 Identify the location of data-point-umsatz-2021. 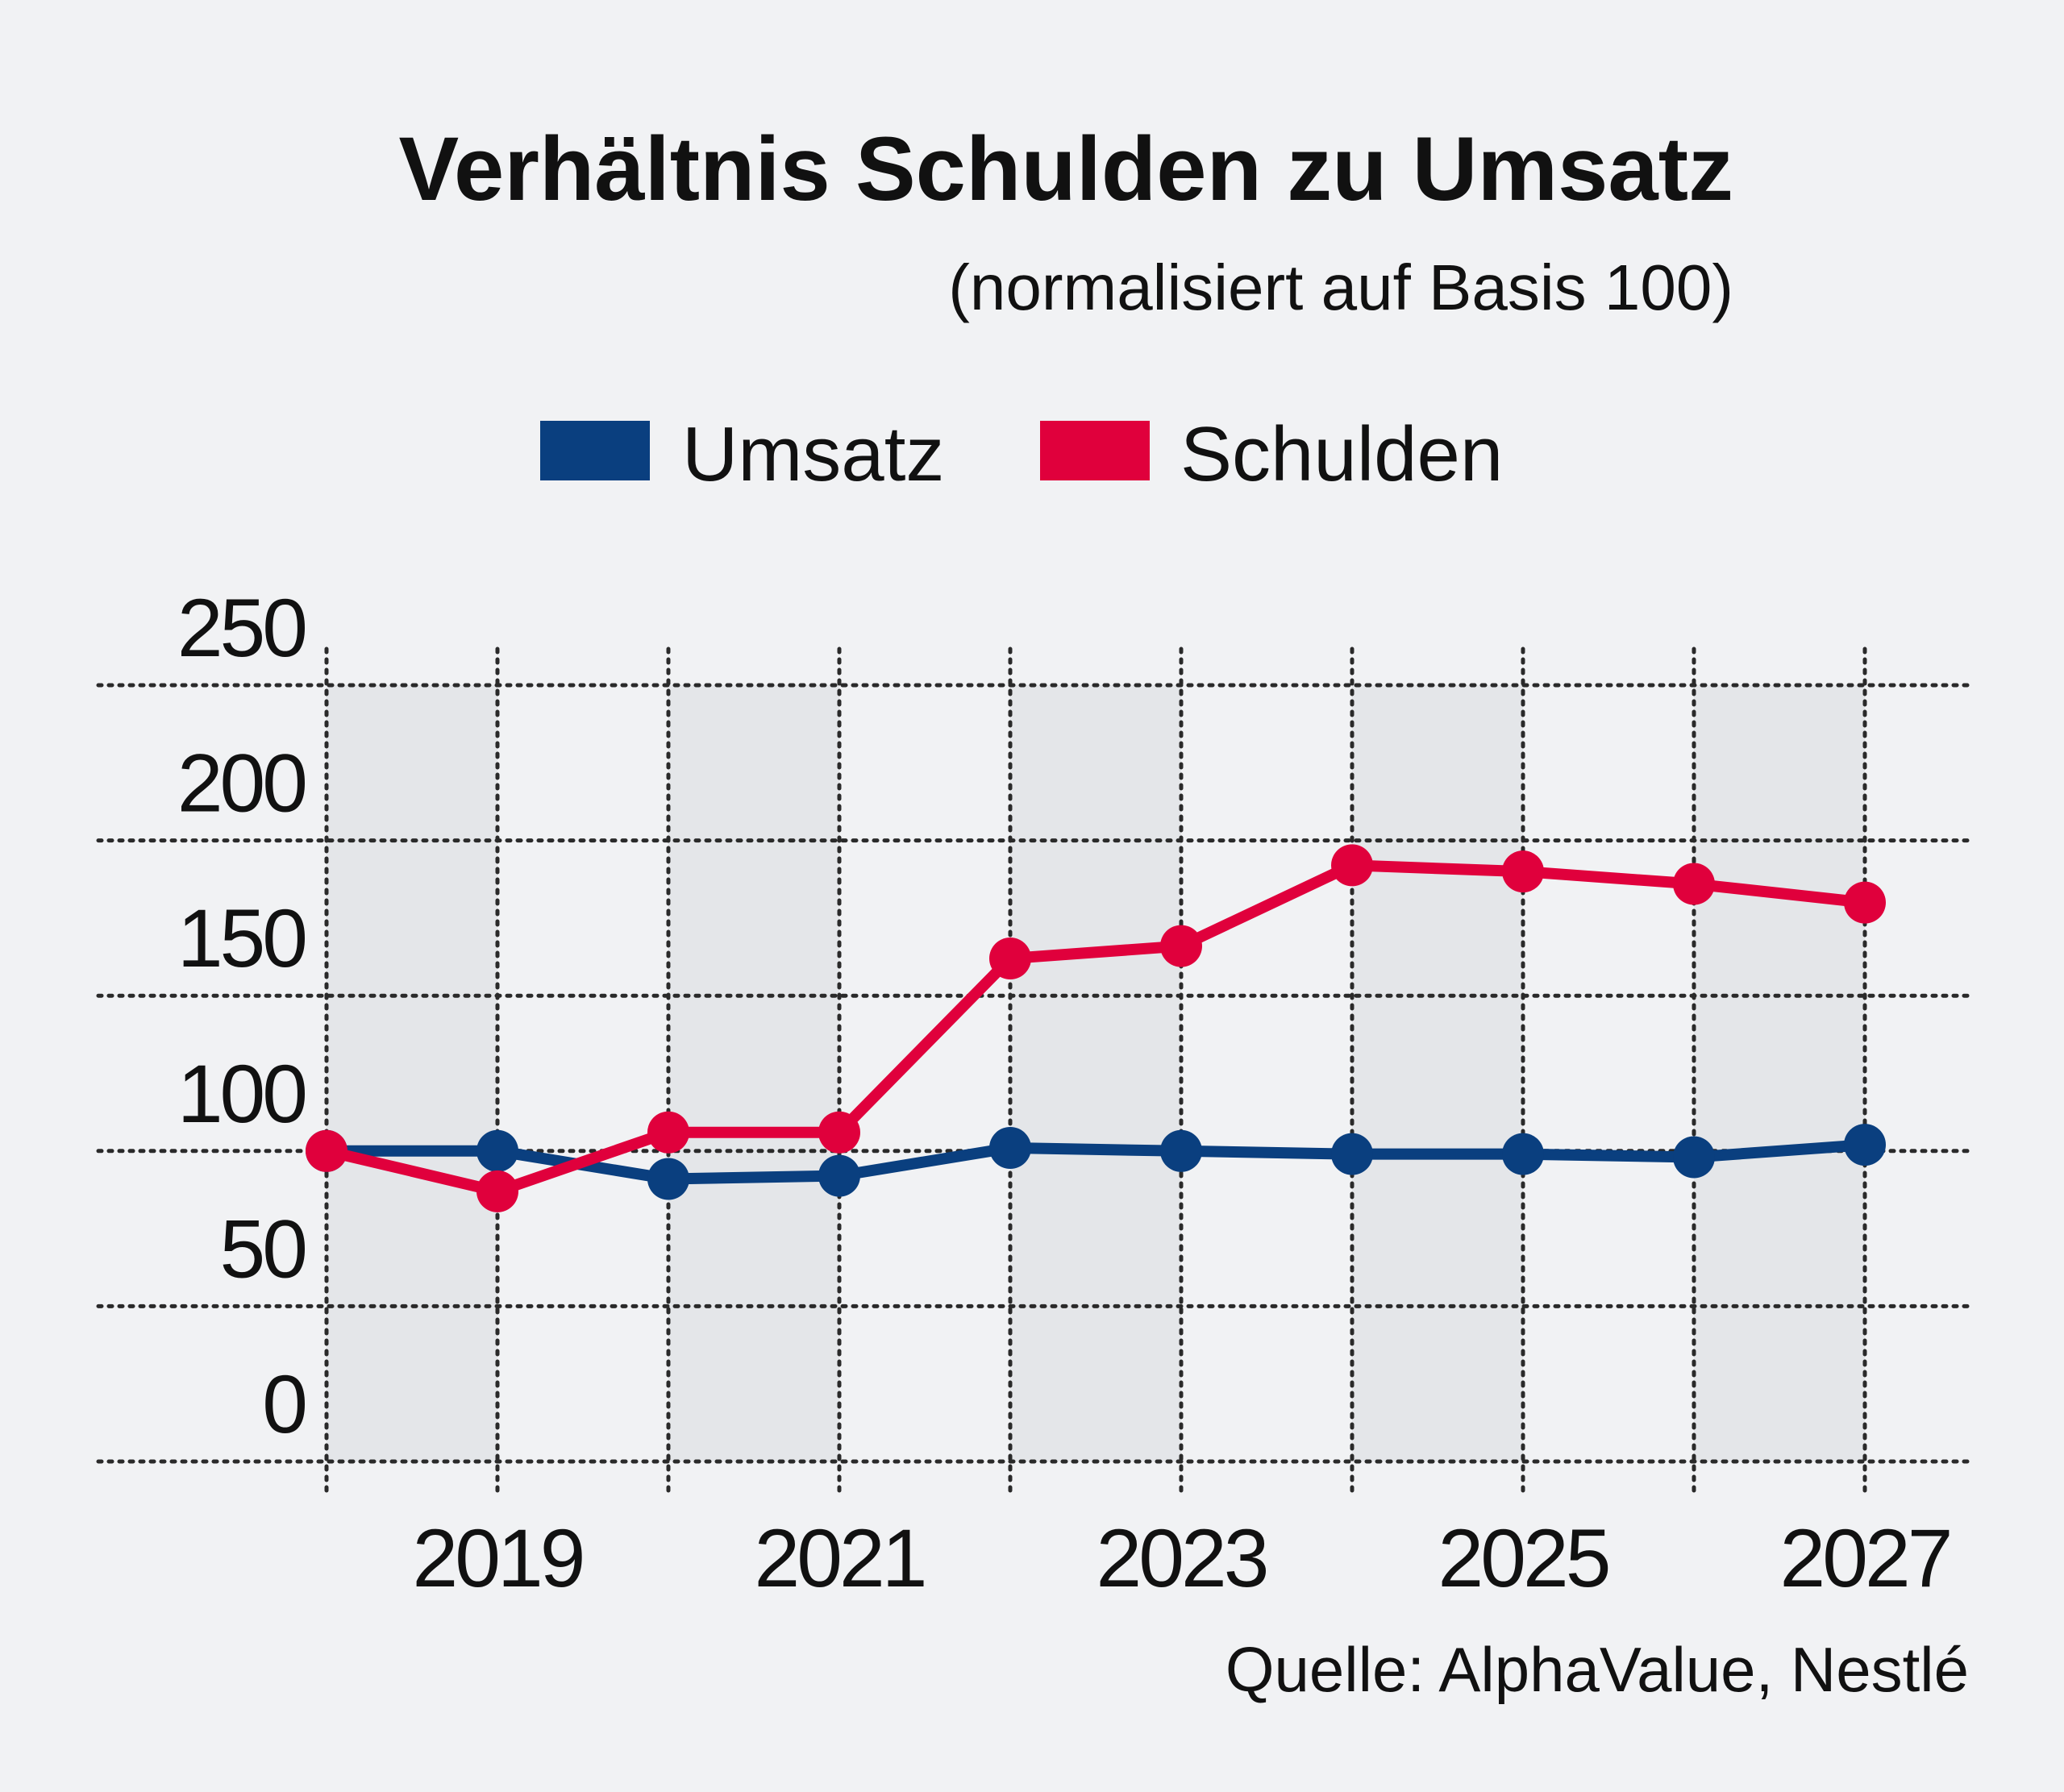
(839, 1175).